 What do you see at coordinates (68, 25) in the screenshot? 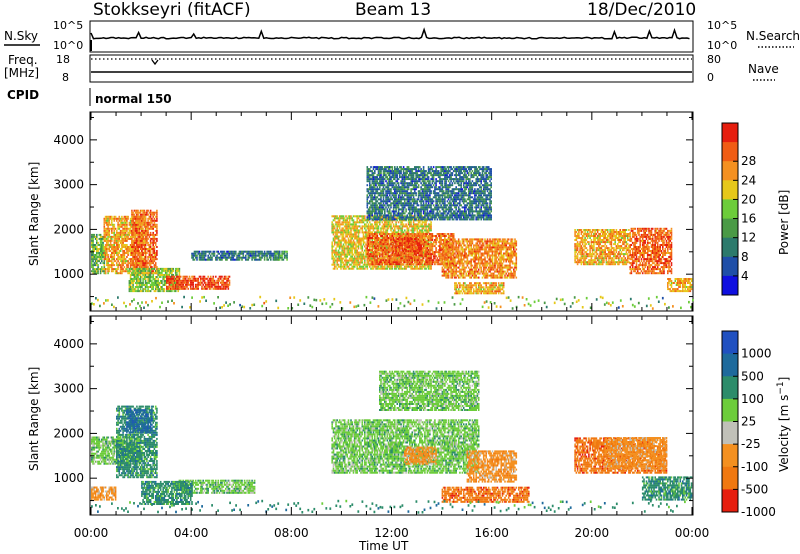
I see `nsky-tick-top: 10^5` at bounding box center [68, 25].